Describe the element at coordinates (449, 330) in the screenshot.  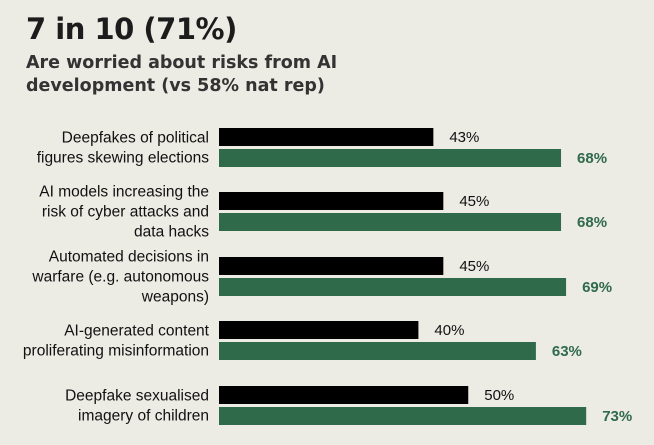
I see `data-label-series-1: 40%` at that location.